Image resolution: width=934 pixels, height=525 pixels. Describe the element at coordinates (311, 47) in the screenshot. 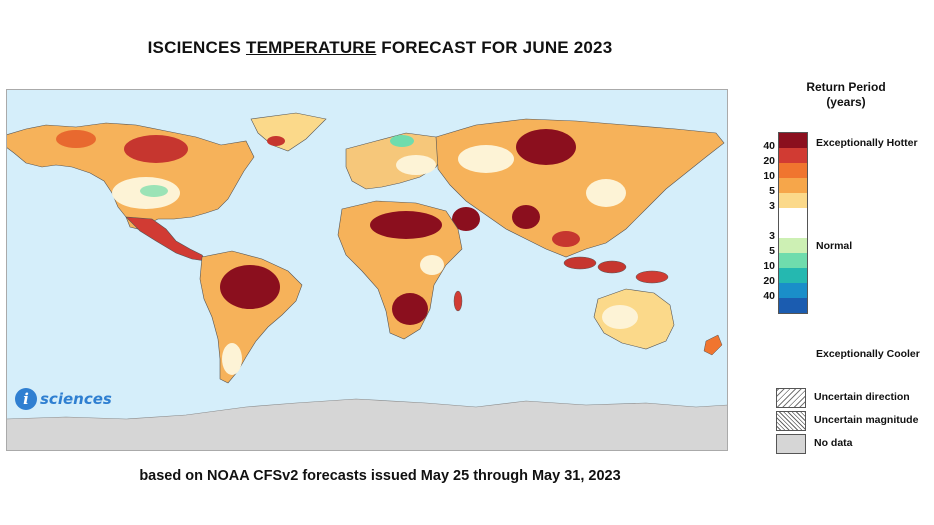

I see `title-underlined-word: TEMPERATURE` at that location.